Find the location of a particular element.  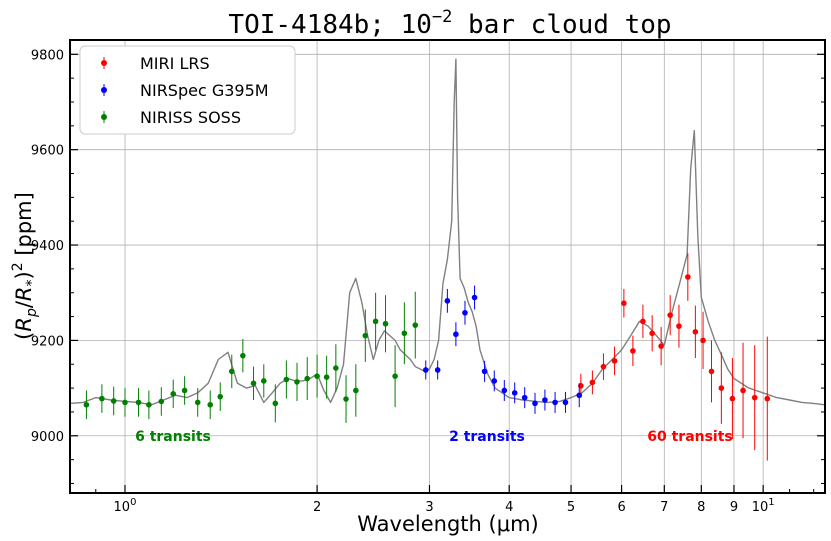

y-tick-label: 9600 is located at coordinates (47, 151).